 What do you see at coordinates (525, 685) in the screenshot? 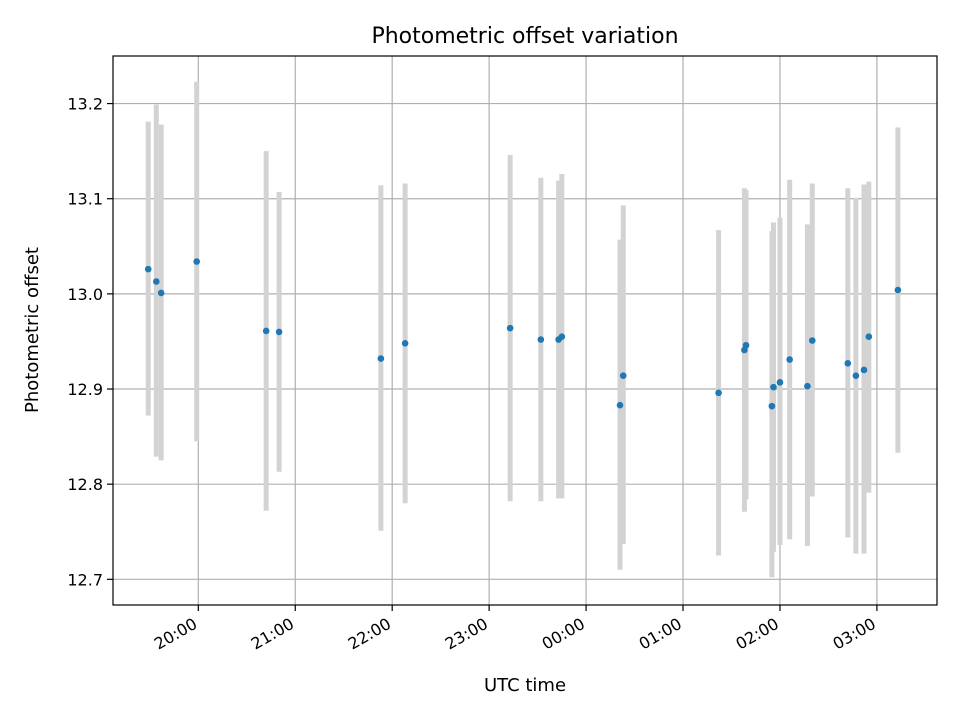
I see `x-axis-title: UTC time` at bounding box center [525, 685].